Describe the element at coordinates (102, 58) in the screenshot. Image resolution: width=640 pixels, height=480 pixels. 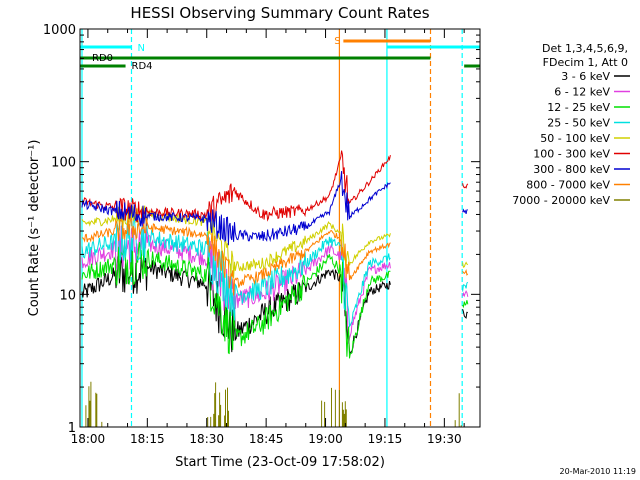
I see `rd0-label: RD0` at that location.